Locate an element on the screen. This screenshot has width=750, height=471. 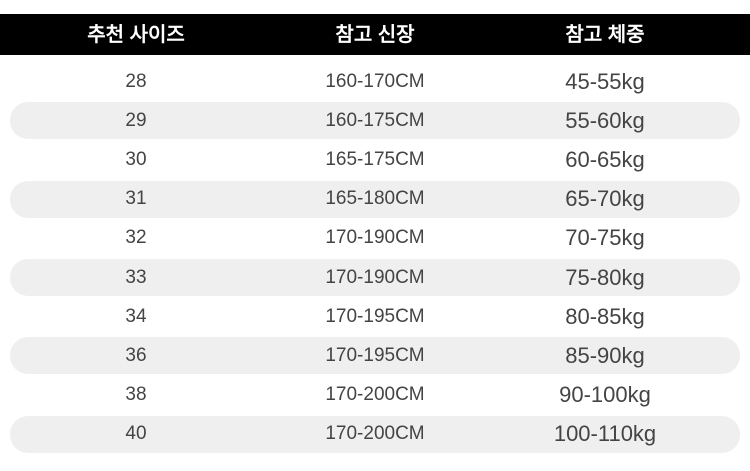
cell-size: 32 is located at coordinates (136, 238).